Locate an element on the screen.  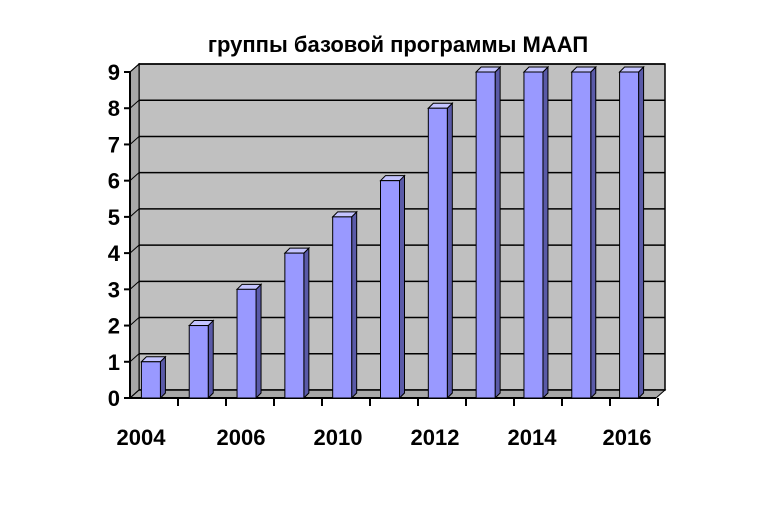
y-tick-label: 4 is located at coordinates (114, 253).